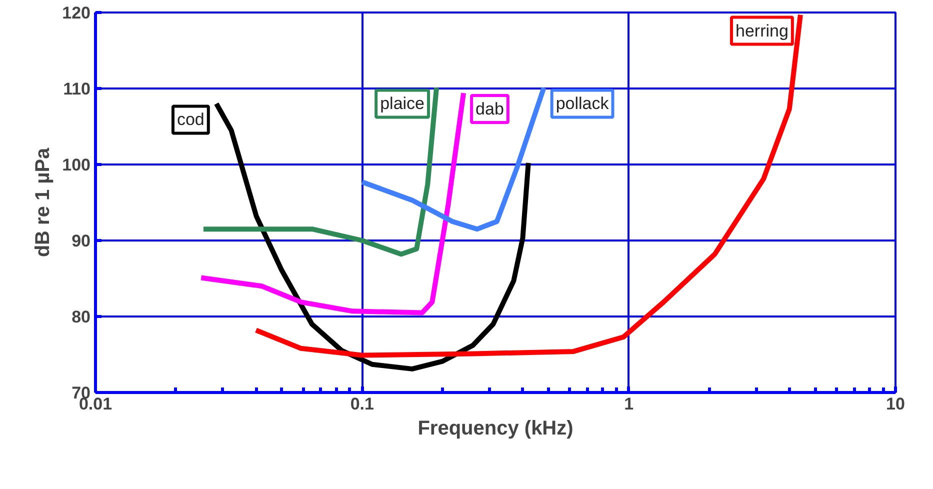 The image size is (933, 489). What do you see at coordinates (895, 404) in the screenshot?
I see `x-tick-label: 10` at bounding box center [895, 404].